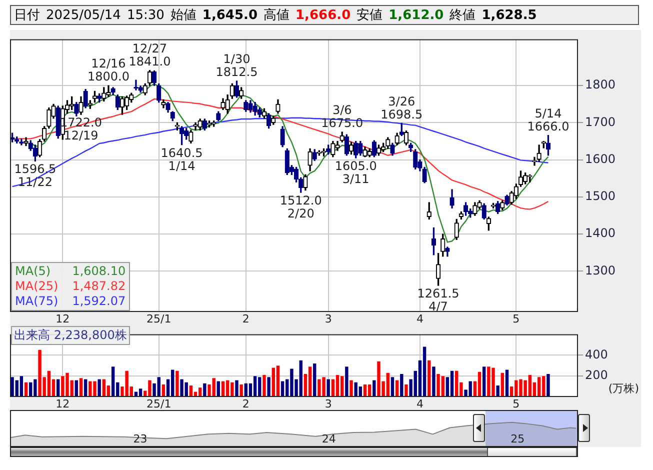 The height and width of the screenshot is (470, 653). I want to click on annotation: 5/14 1666.0, so click(548, 120).